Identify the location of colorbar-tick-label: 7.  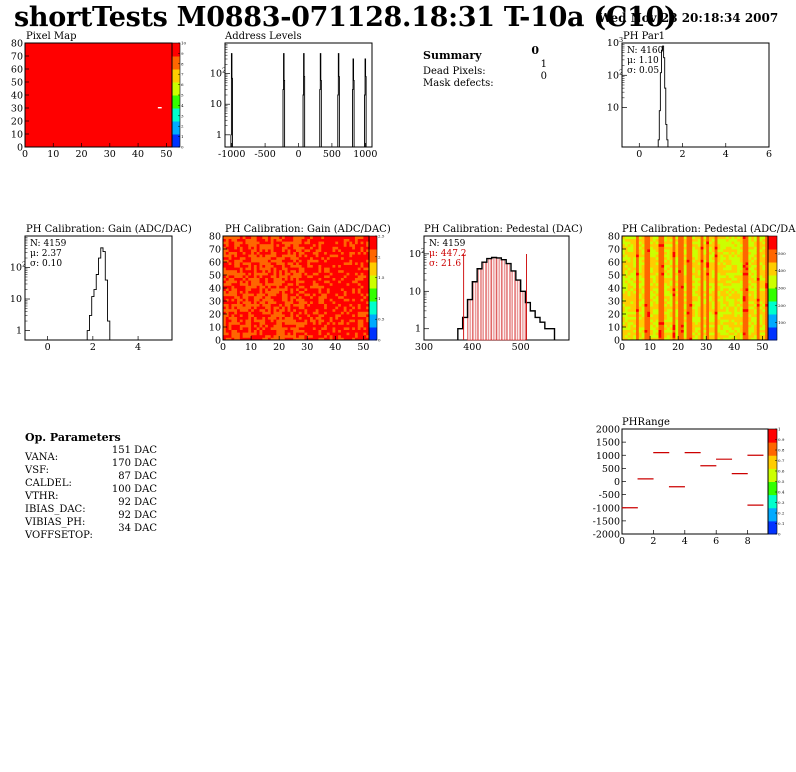
(182, 74).